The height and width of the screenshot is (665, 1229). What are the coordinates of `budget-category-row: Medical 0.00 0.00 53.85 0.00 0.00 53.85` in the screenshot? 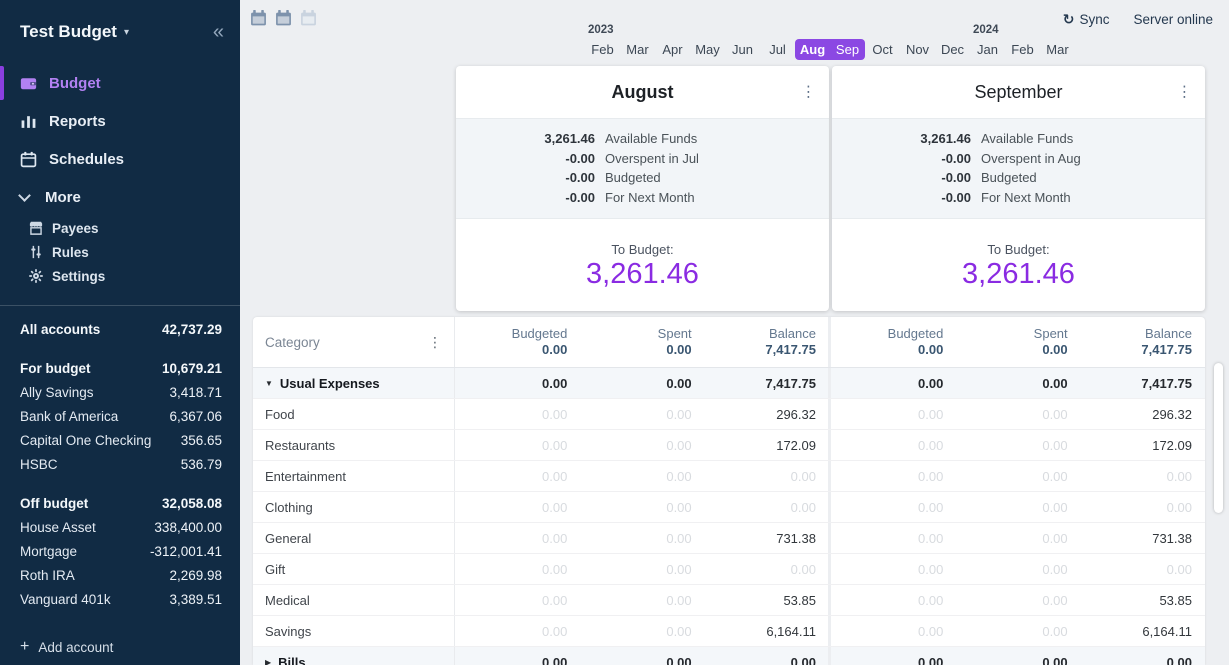 It's located at (729, 600).